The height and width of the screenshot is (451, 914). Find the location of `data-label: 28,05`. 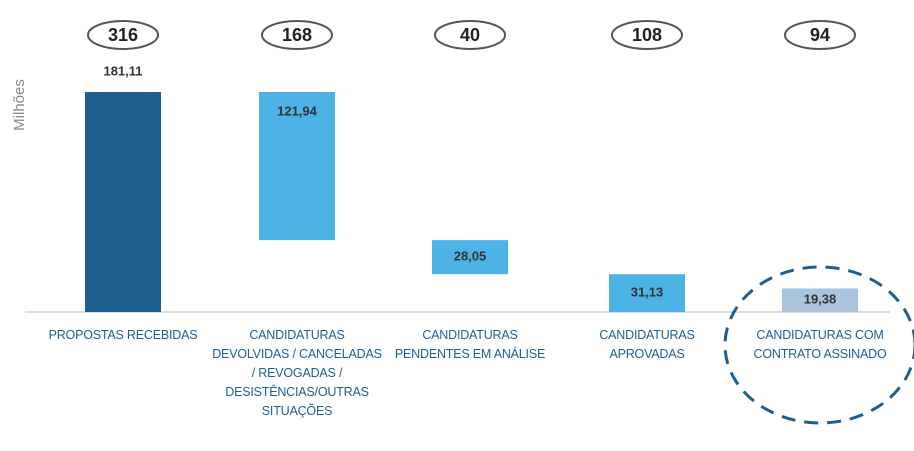

data-label: 28,05 is located at coordinates (470, 256).